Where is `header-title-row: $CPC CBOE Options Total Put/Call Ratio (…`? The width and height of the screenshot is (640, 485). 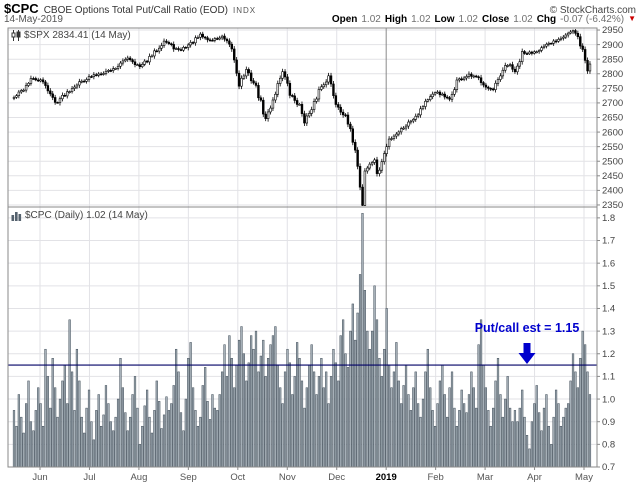
header-title-row: $CPC CBOE Options Total Put/Call Ratio (… is located at coordinates (320, 8).